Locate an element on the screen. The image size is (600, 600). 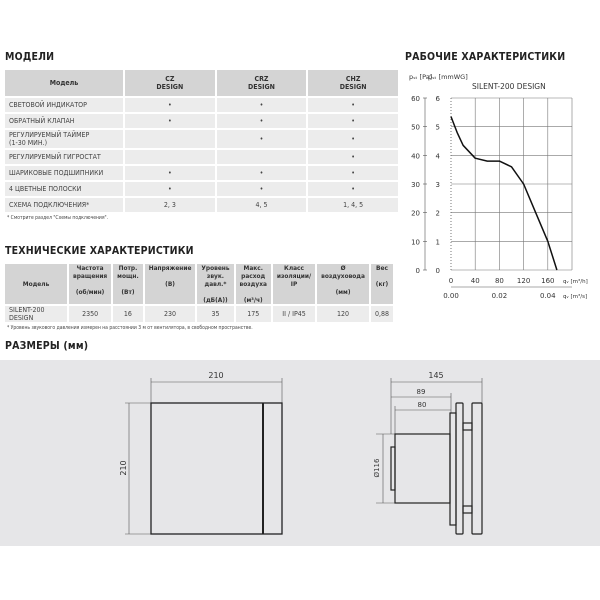
table-row: РЕГУЛИРУЕМЫЙ ГИГРОСТАТ • is located at coordinates (201, 157).